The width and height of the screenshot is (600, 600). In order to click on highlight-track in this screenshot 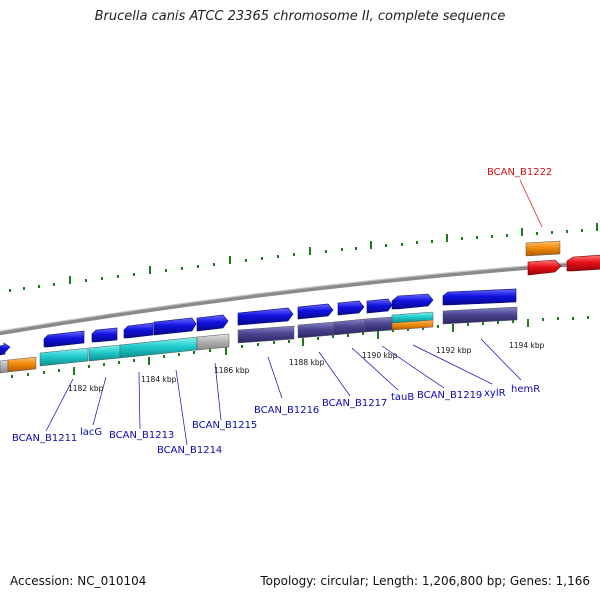, I will do `click(563, 265)`.